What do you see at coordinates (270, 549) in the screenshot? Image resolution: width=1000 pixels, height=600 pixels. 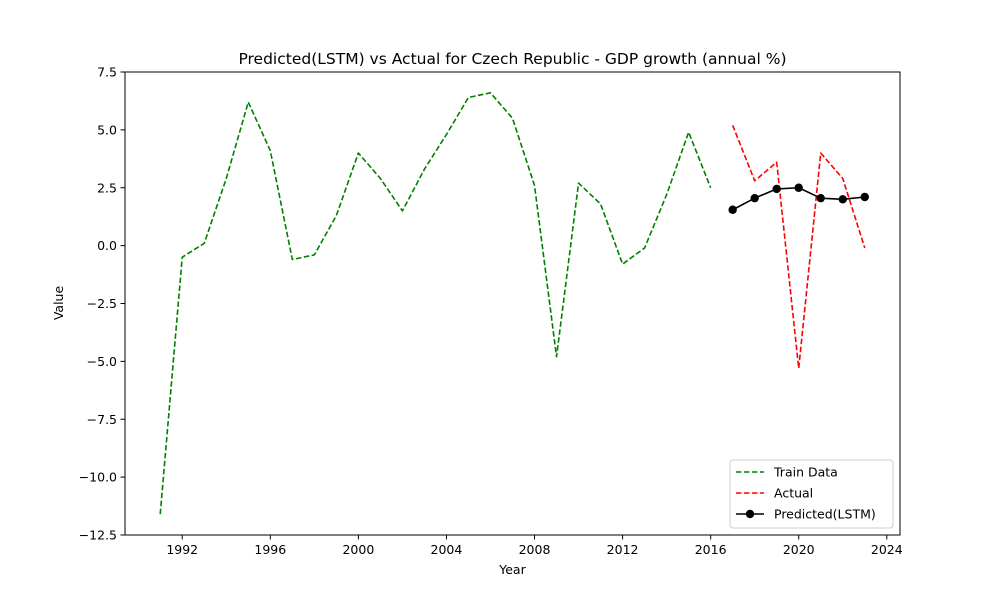 I see `x-tick-label: 1996` at bounding box center [270, 549].